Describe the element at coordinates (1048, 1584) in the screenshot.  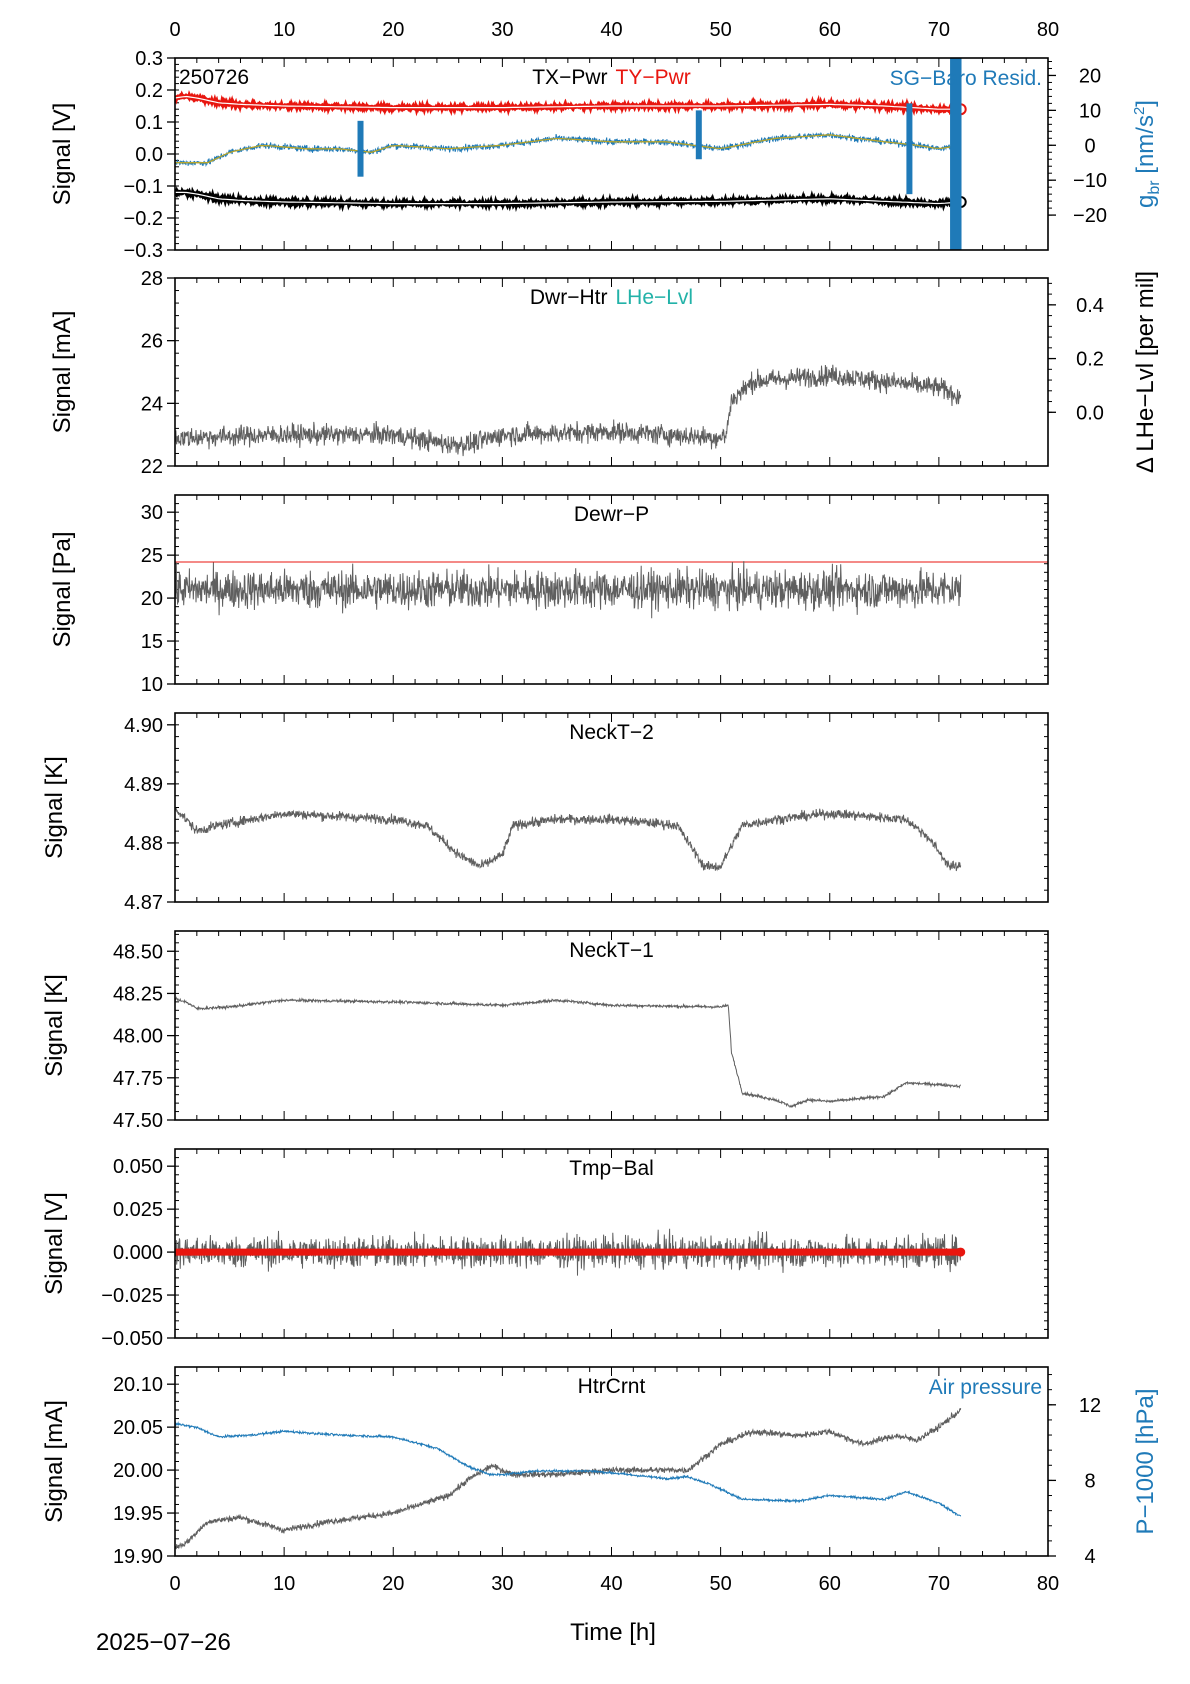
I see `bottom-x-tick-label: 80` at that location.